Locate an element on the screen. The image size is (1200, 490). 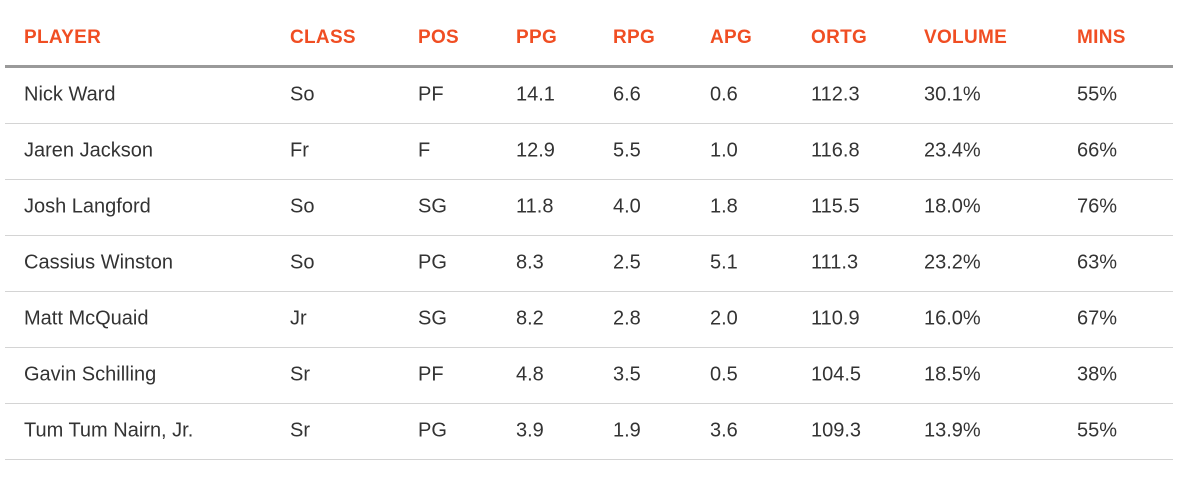
stat-cell: 0.6 is located at coordinates (724, 94).